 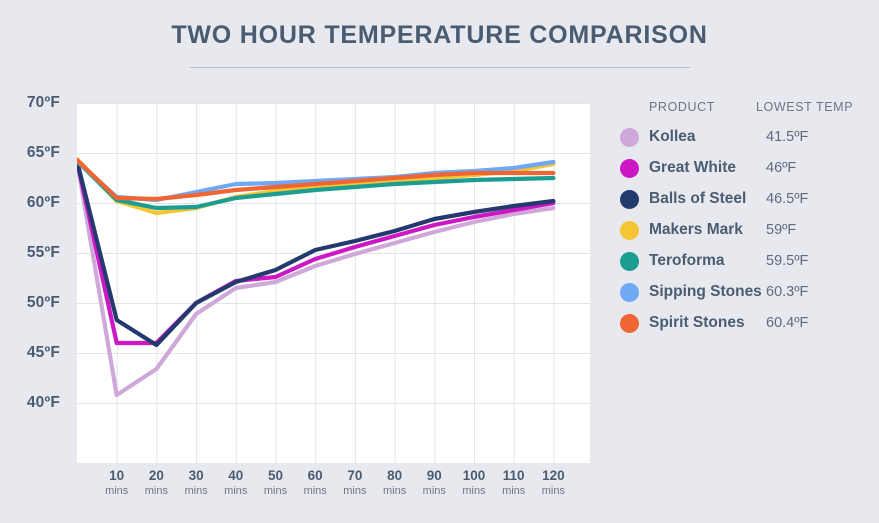 What do you see at coordinates (35, 278) in the screenshot?
I see `y-axis: 70ºF 65ºF 60ºF 55ºF 50ºF 45ºF 40ºF` at bounding box center [35, 278].